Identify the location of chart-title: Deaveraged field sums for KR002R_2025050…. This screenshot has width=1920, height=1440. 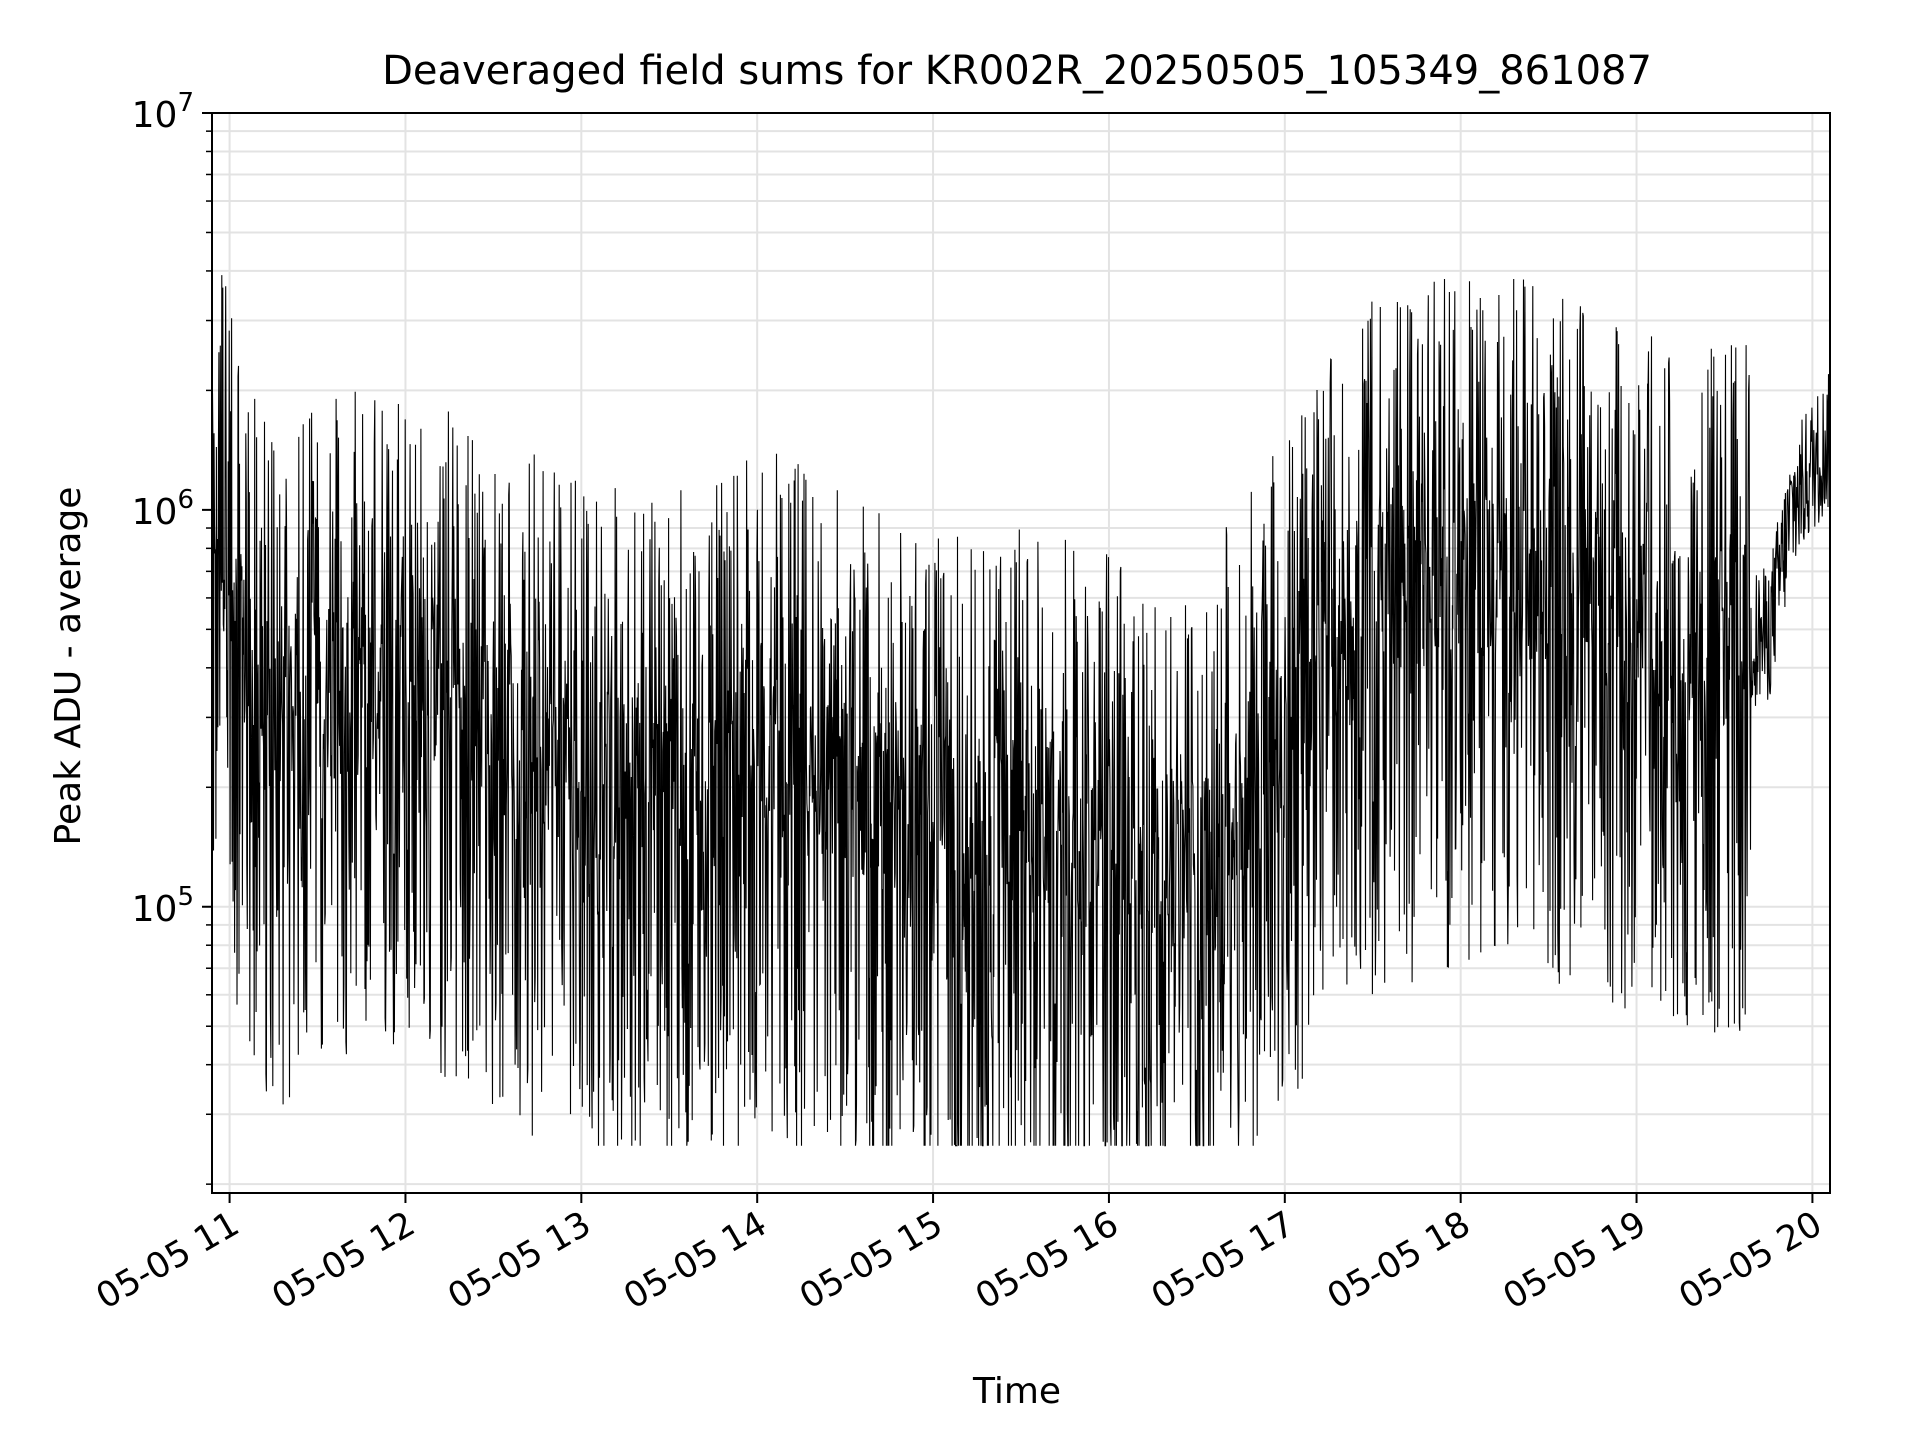
(1017, 71).